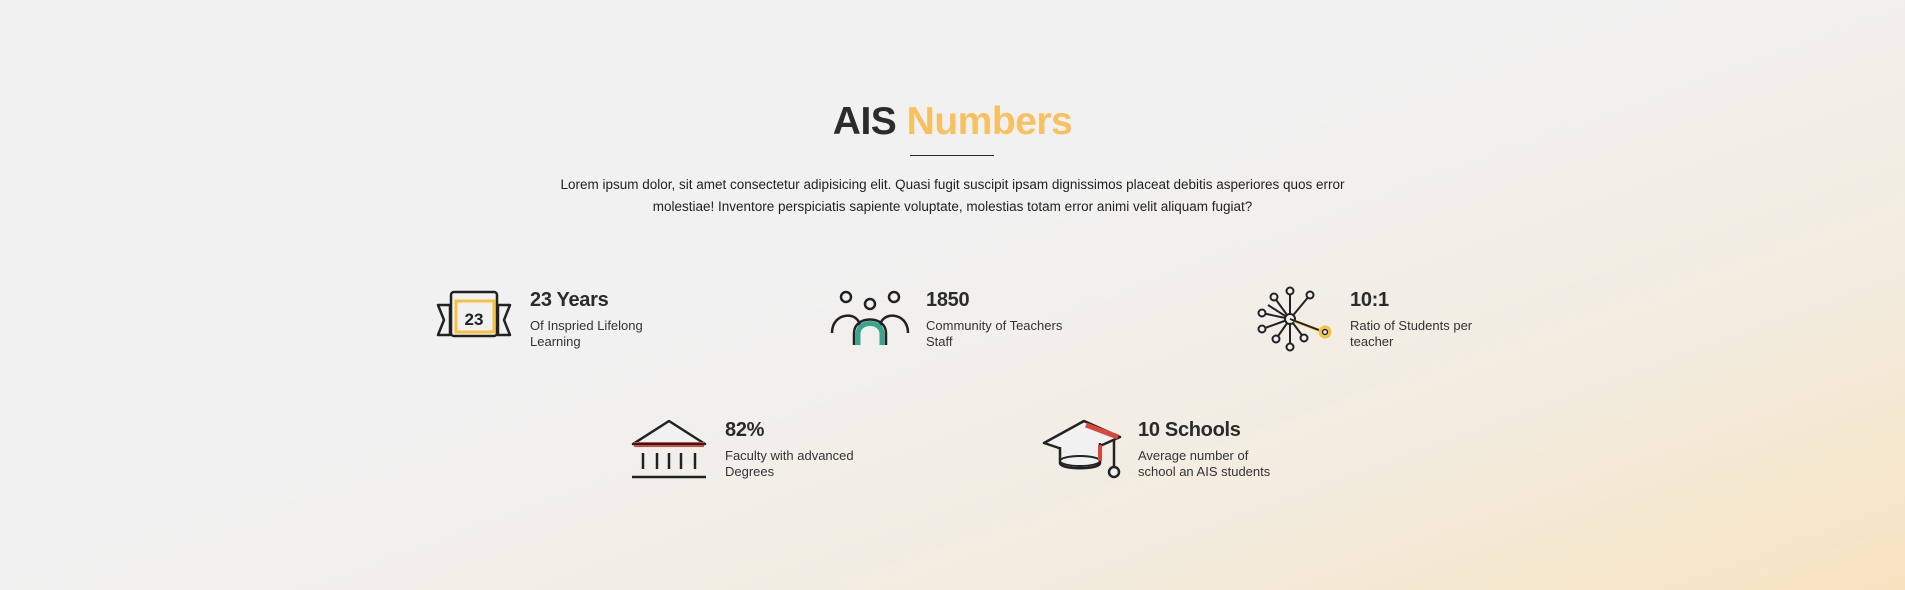 This screenshot has width=1905, height=590. I want to click on stat-value: 10 Schools, so click(1189, 430).